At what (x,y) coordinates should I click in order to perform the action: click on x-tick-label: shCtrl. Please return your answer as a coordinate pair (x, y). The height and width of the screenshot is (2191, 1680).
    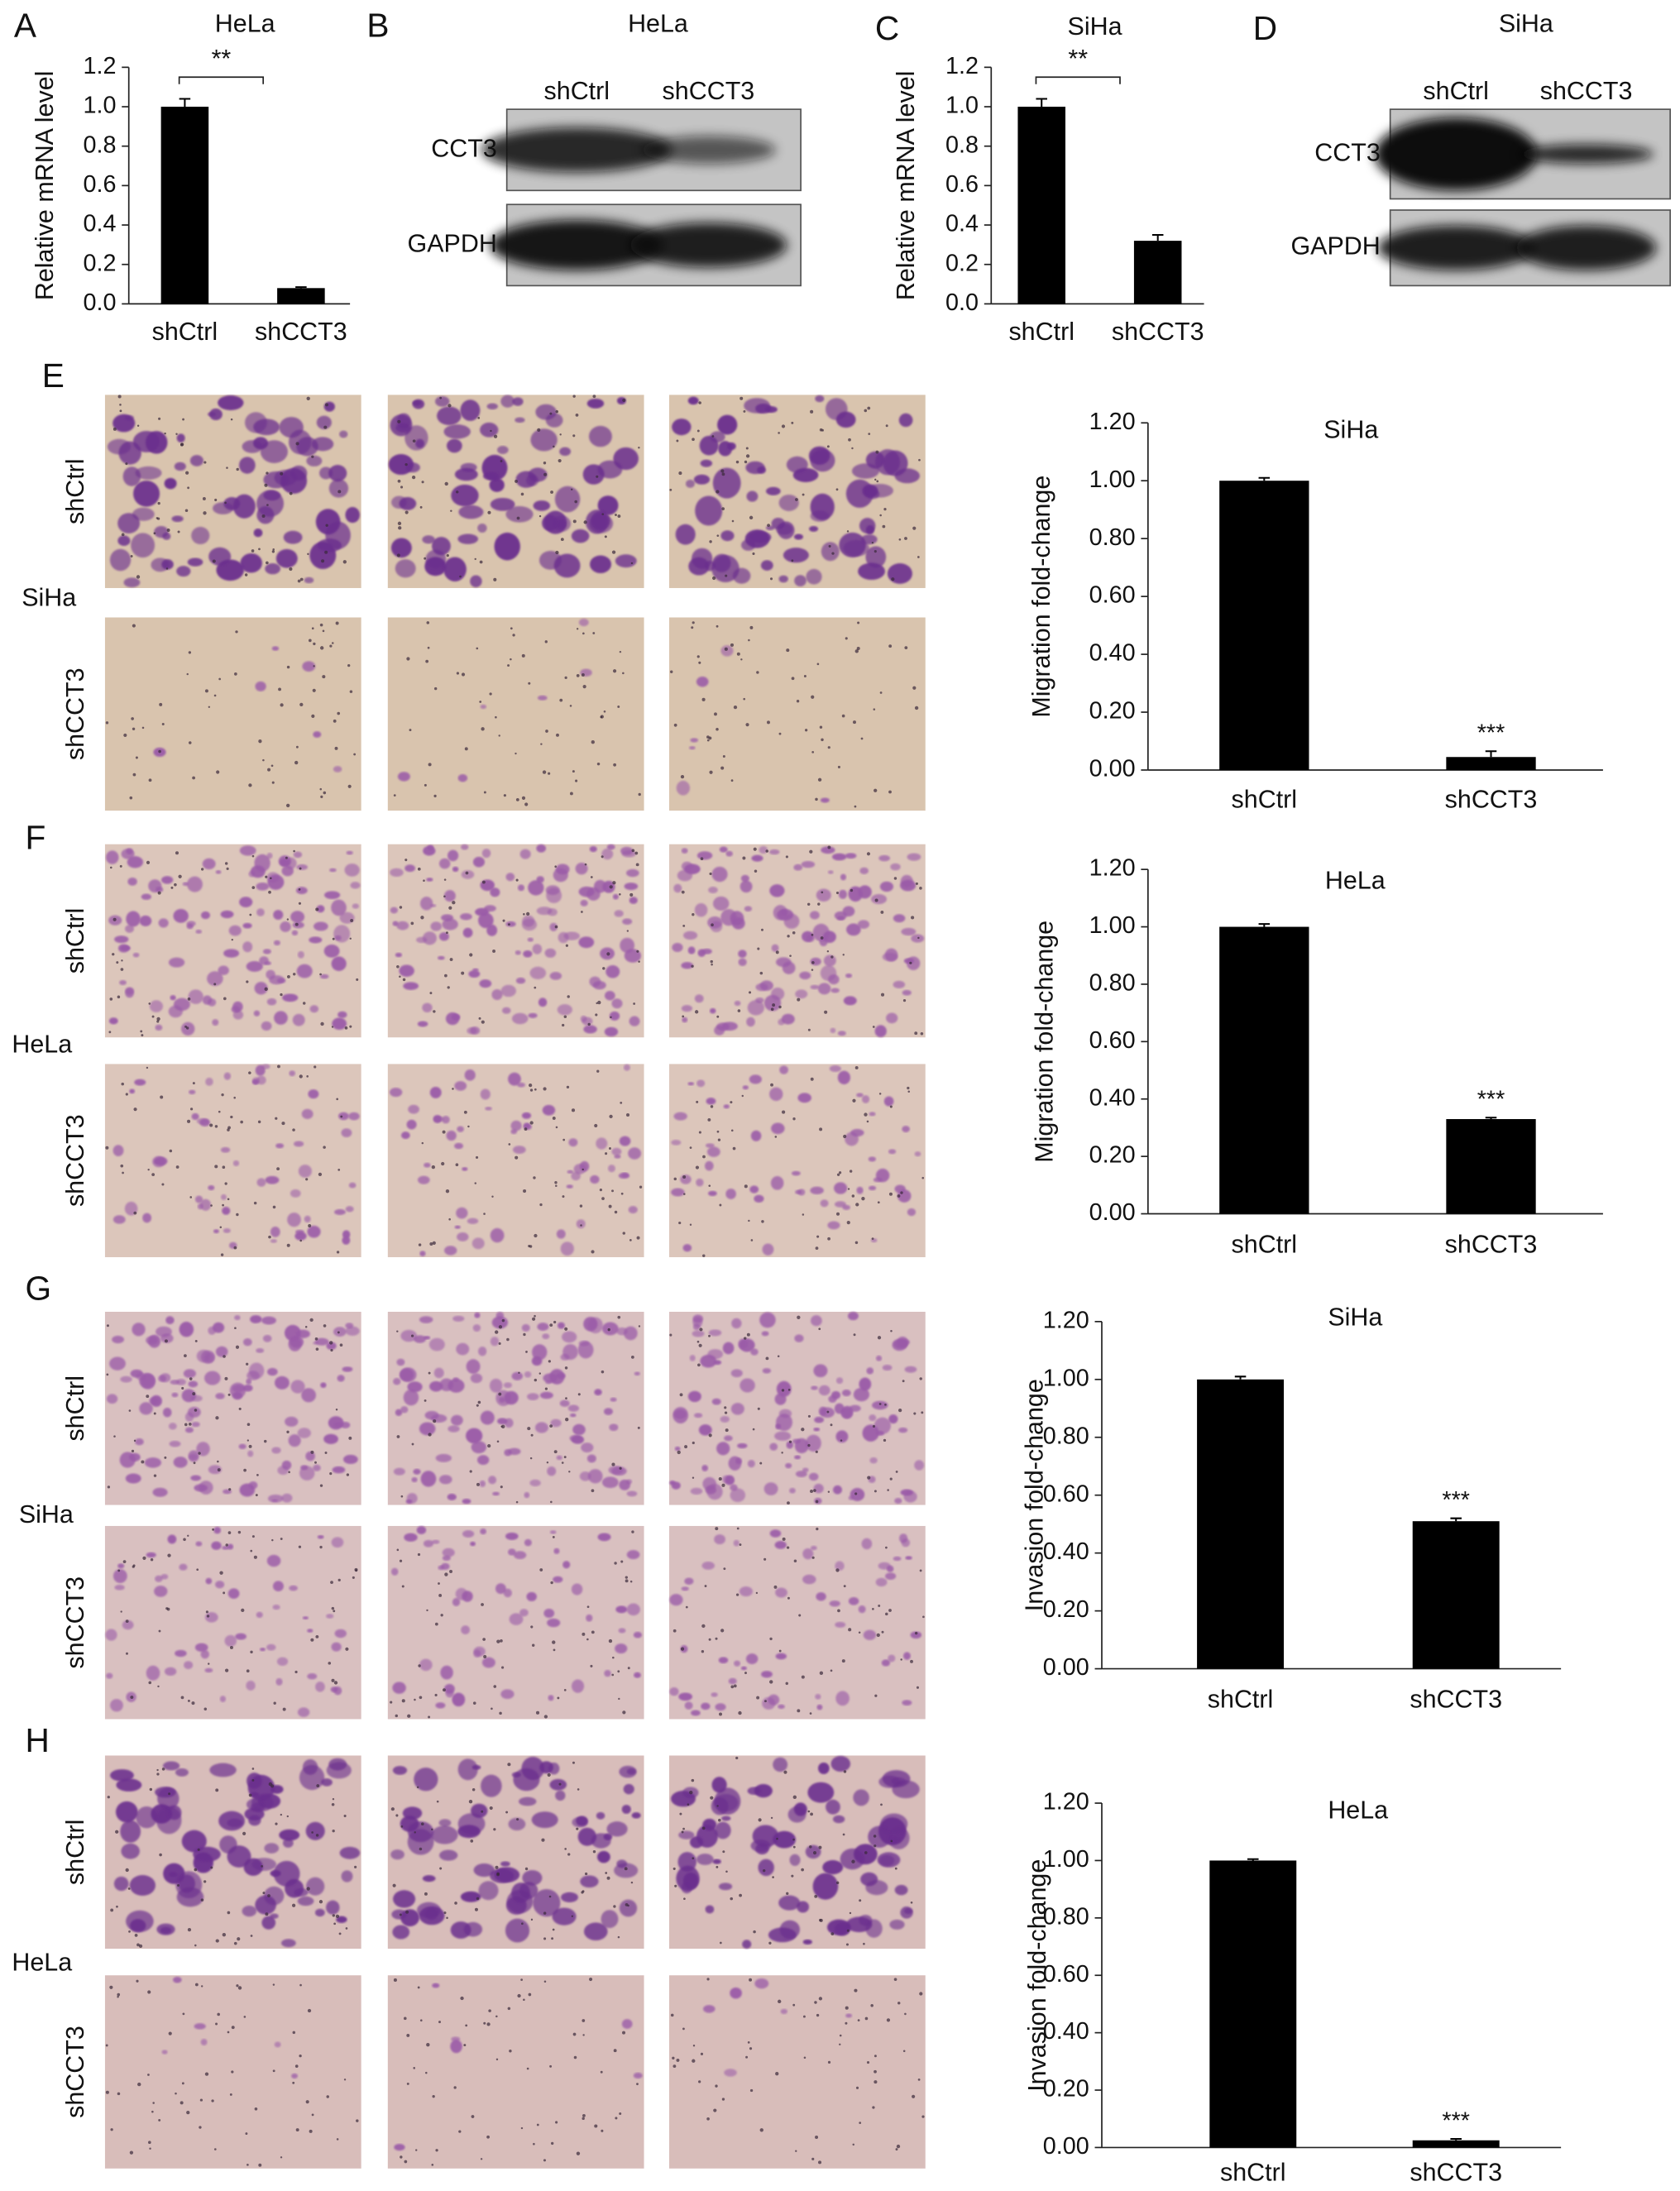
    Looking at the image, I should click on (1265, 799).